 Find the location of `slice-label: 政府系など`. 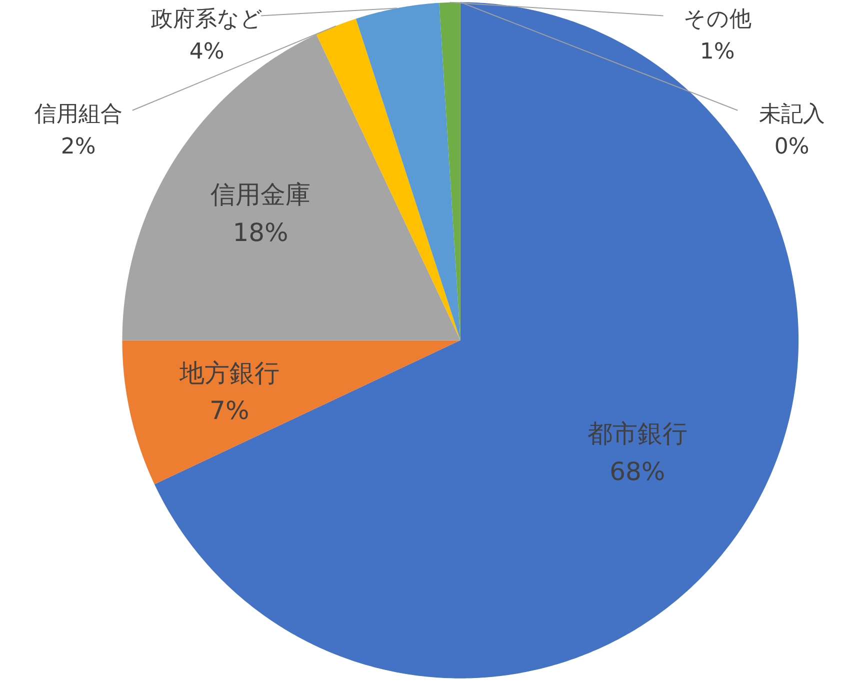

slice-label: 政府系など is located at coordinates (206, 19).